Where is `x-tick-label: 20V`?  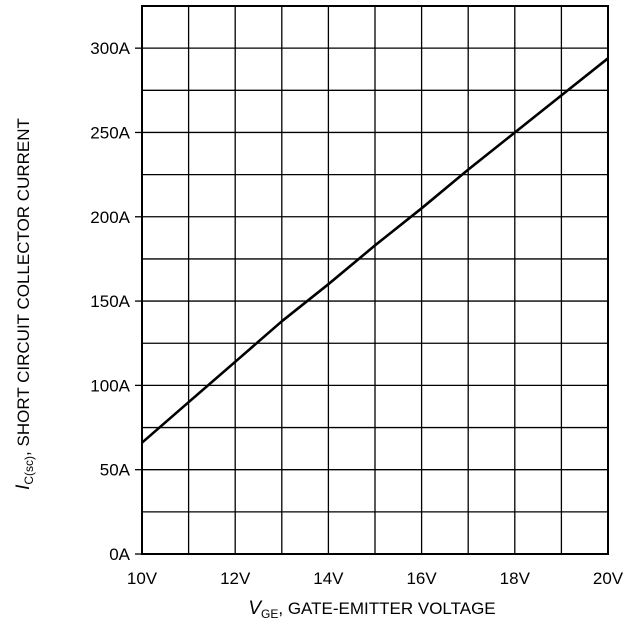
x-tick-label: 20V is located at coordinates (608, 578).